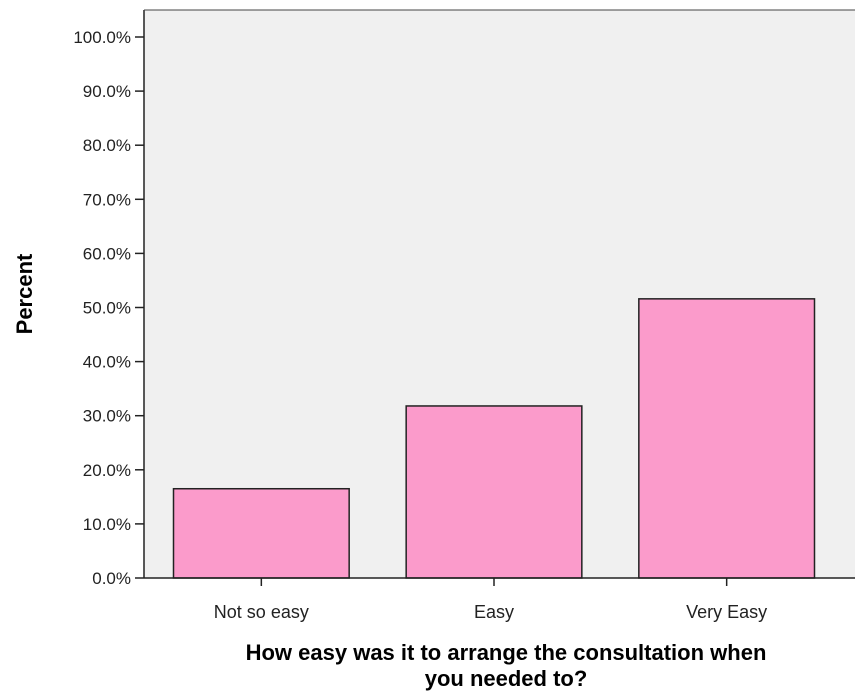 The height and width of the screenshot is (691, 855). What do you see at coordinates (261, 533) in the screenshot?
I see `bar-not-so-easy` at bounding box center [261, 533].